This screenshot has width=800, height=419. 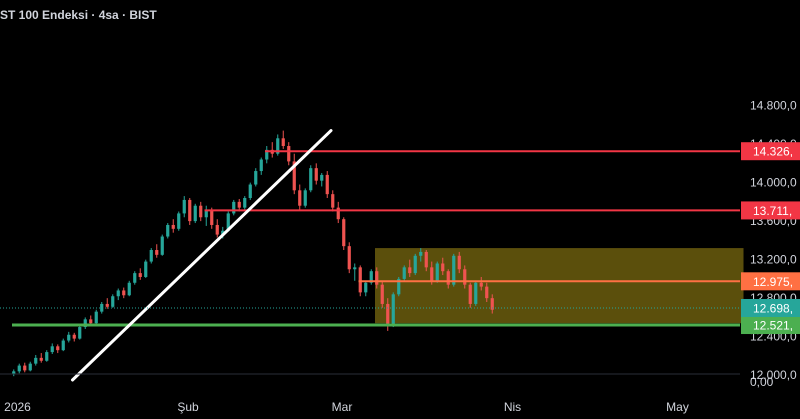 What do you see at coordinates (773, 282) in the screenshot?
I see `price-tag-label: 12.975,` at bounding box center [773, 282].